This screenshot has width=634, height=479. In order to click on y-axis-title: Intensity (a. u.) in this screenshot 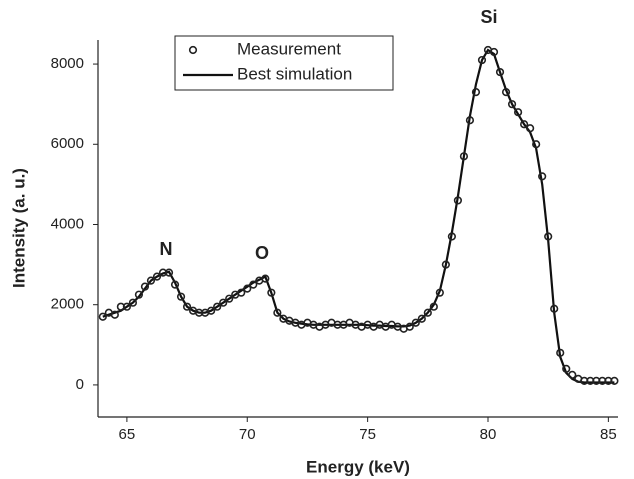, I will do `click(18, 228)`.